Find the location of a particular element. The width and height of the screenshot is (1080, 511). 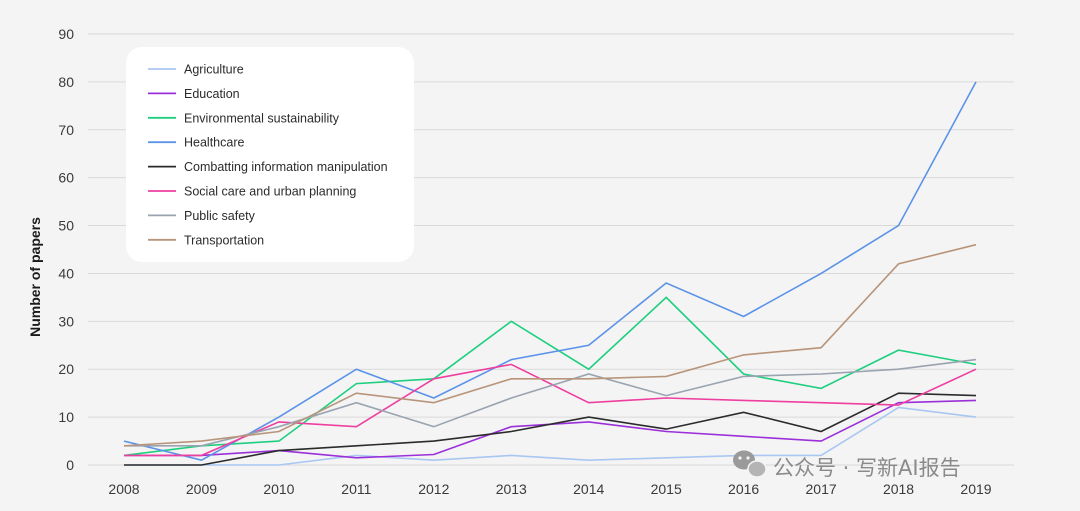

y-tick-label: 70 is located at coordinates (66, 130).